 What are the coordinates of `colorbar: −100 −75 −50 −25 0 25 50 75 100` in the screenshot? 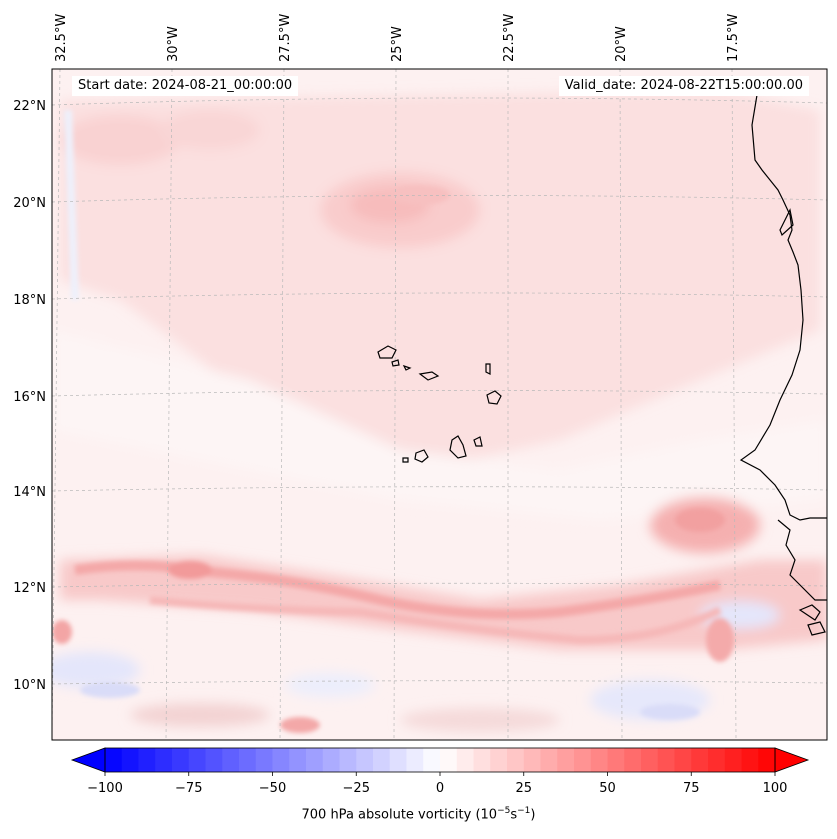 It's located at (440, 771).